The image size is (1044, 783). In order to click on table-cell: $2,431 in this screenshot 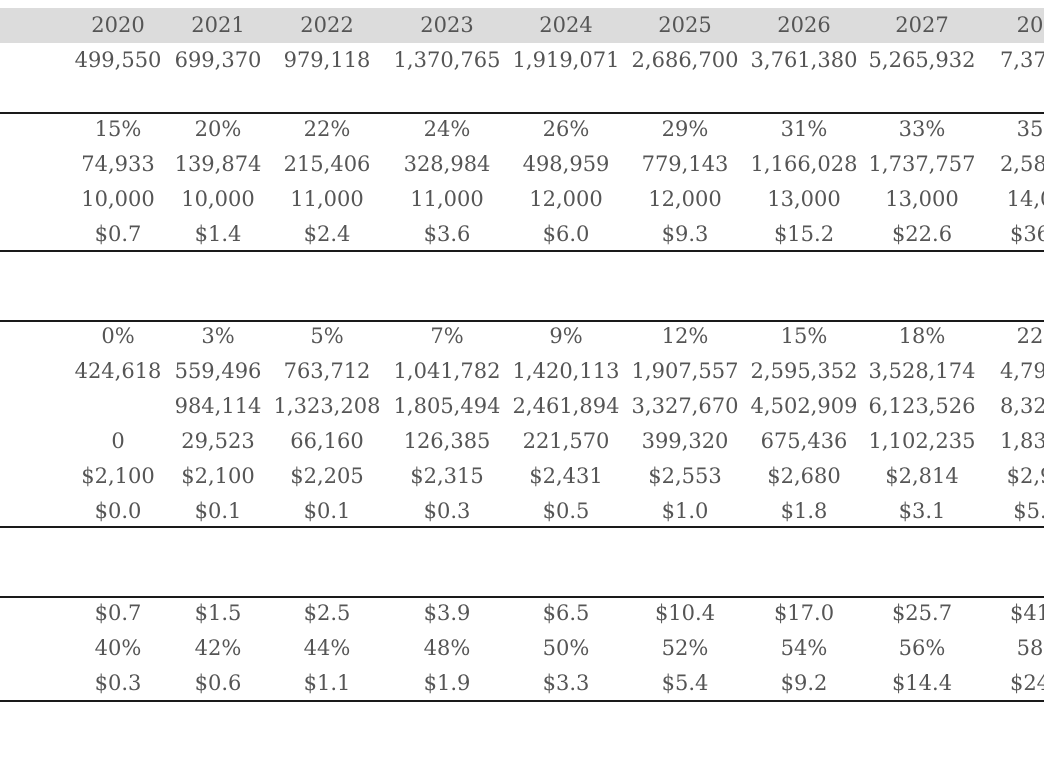, I will do `click(566, 476)`.